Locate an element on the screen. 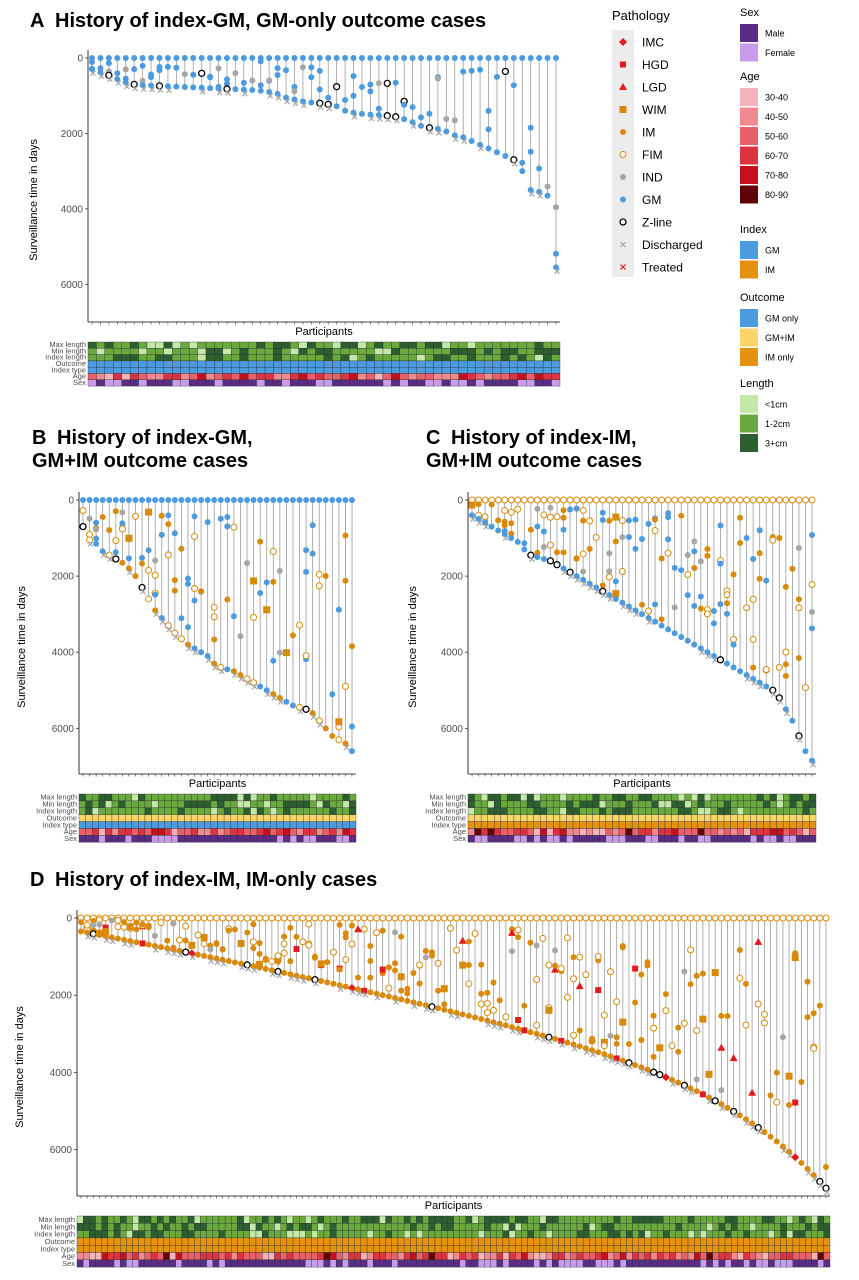  panel-title: C History of index-IM,GM+IM outcome cases is located at coordinates (534, 449).